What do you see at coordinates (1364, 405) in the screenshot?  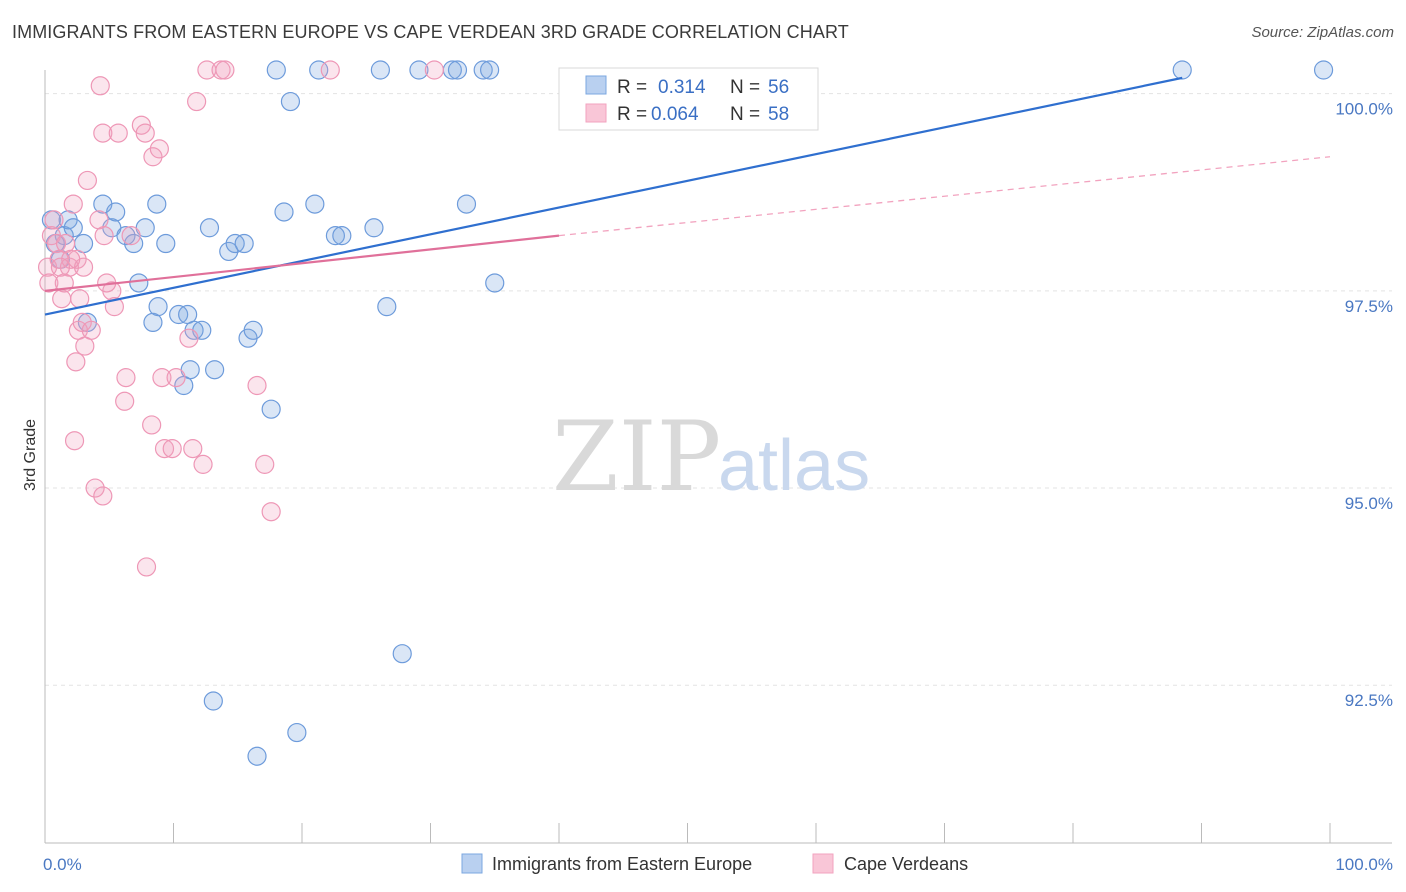 I see `y-tick-labels: 100.0% 97.5% 95.0% 92.5%` at bounding box center [1364, 405].